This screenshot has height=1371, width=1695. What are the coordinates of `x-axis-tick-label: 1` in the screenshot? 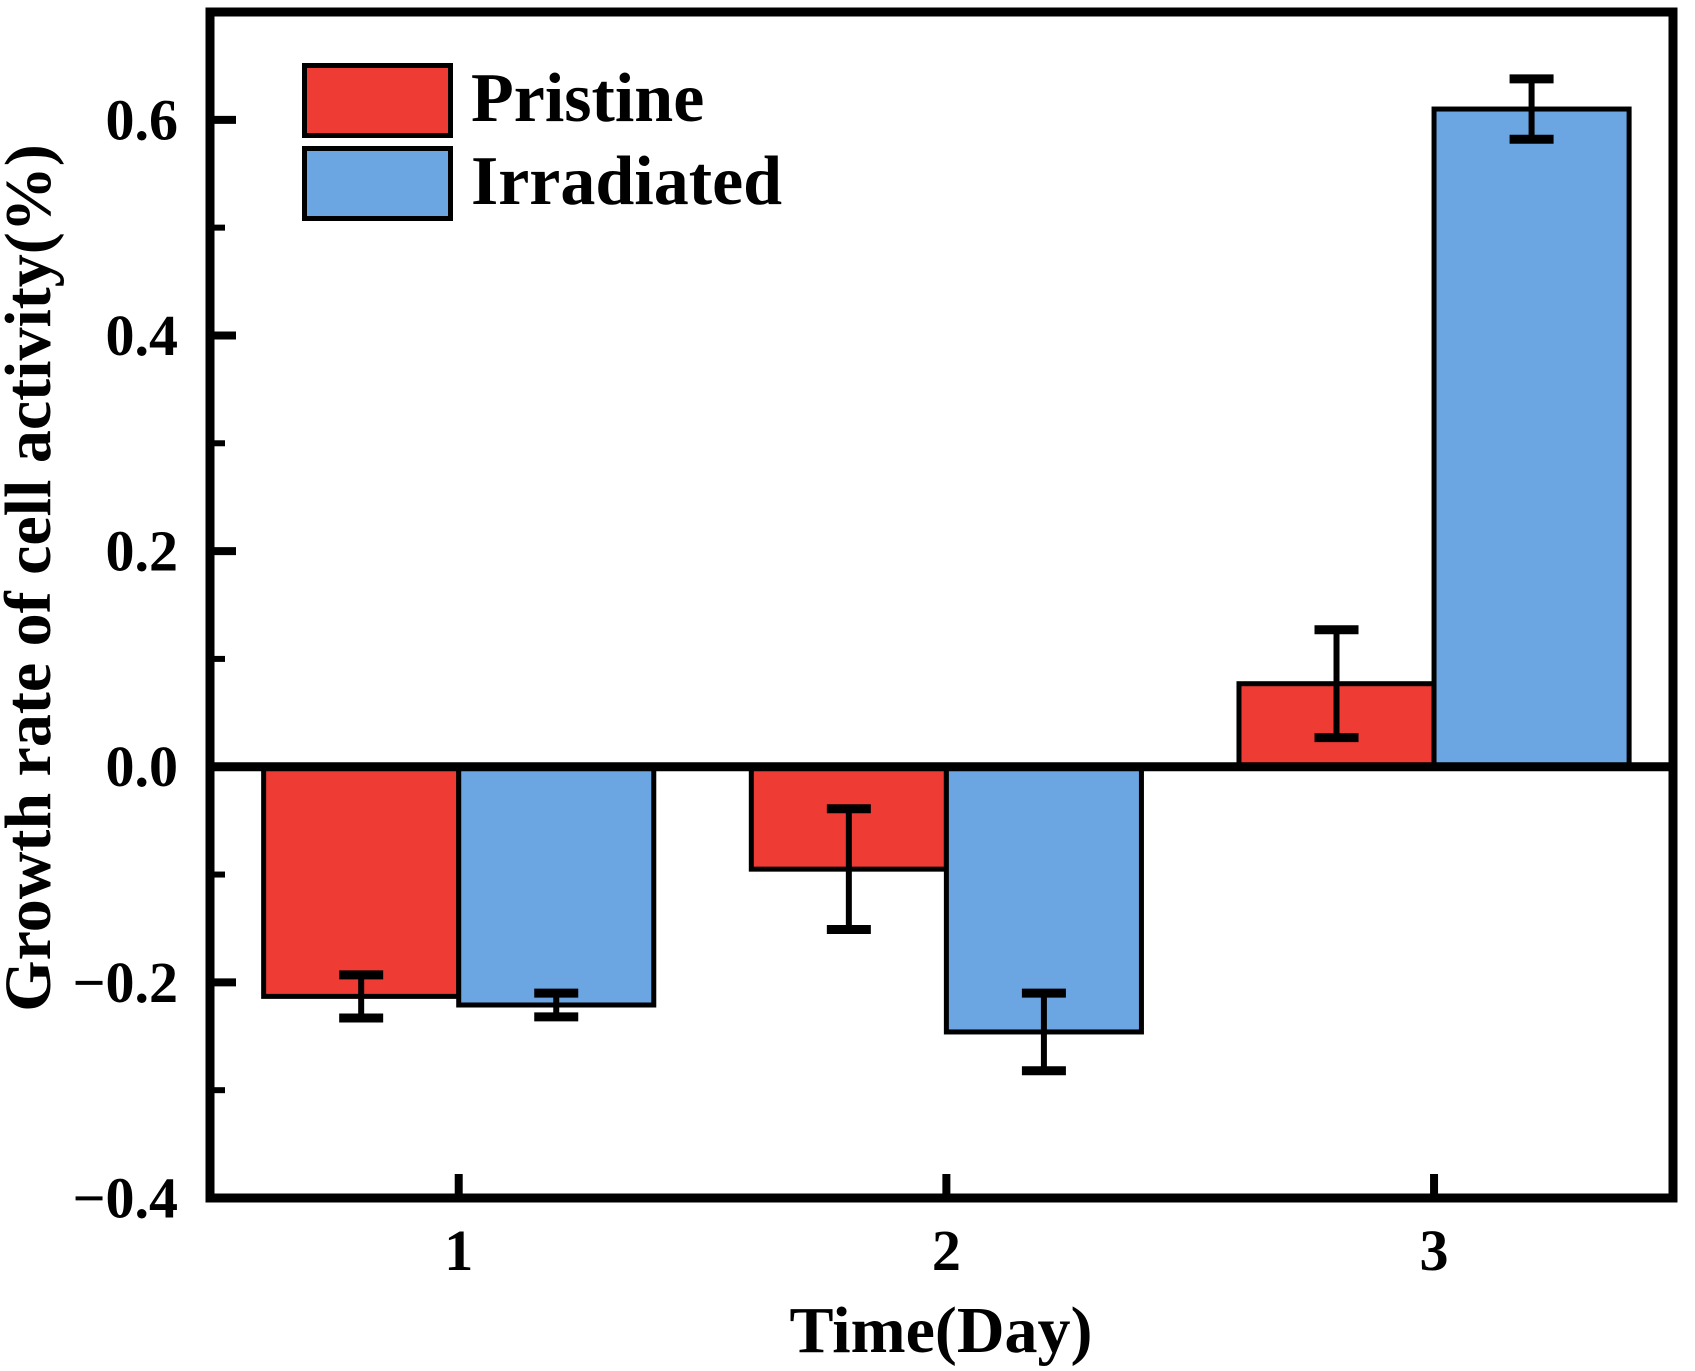 It's located at (458, 1250).